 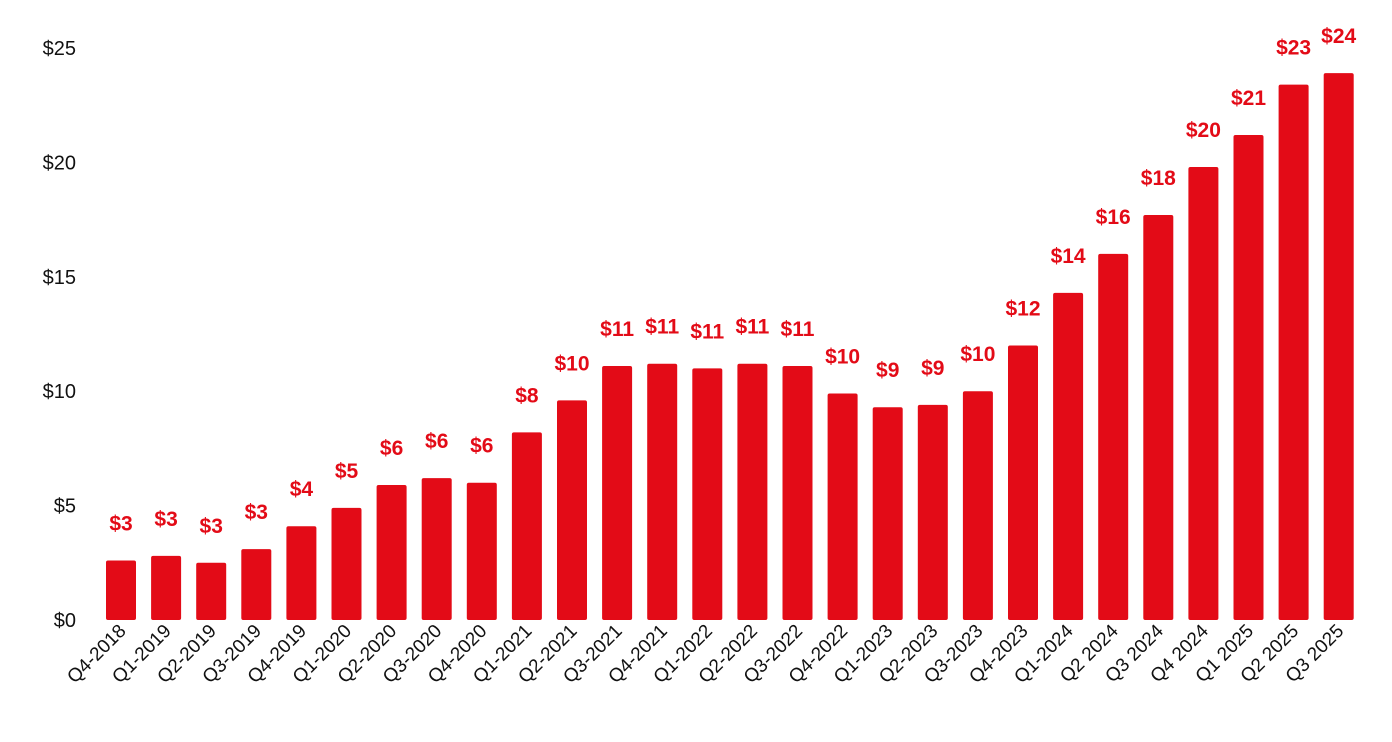 What do you see at coordinates (1158, 178) in the screenshot?
I see `data-label: $18` at bounding box center [1158, 178].